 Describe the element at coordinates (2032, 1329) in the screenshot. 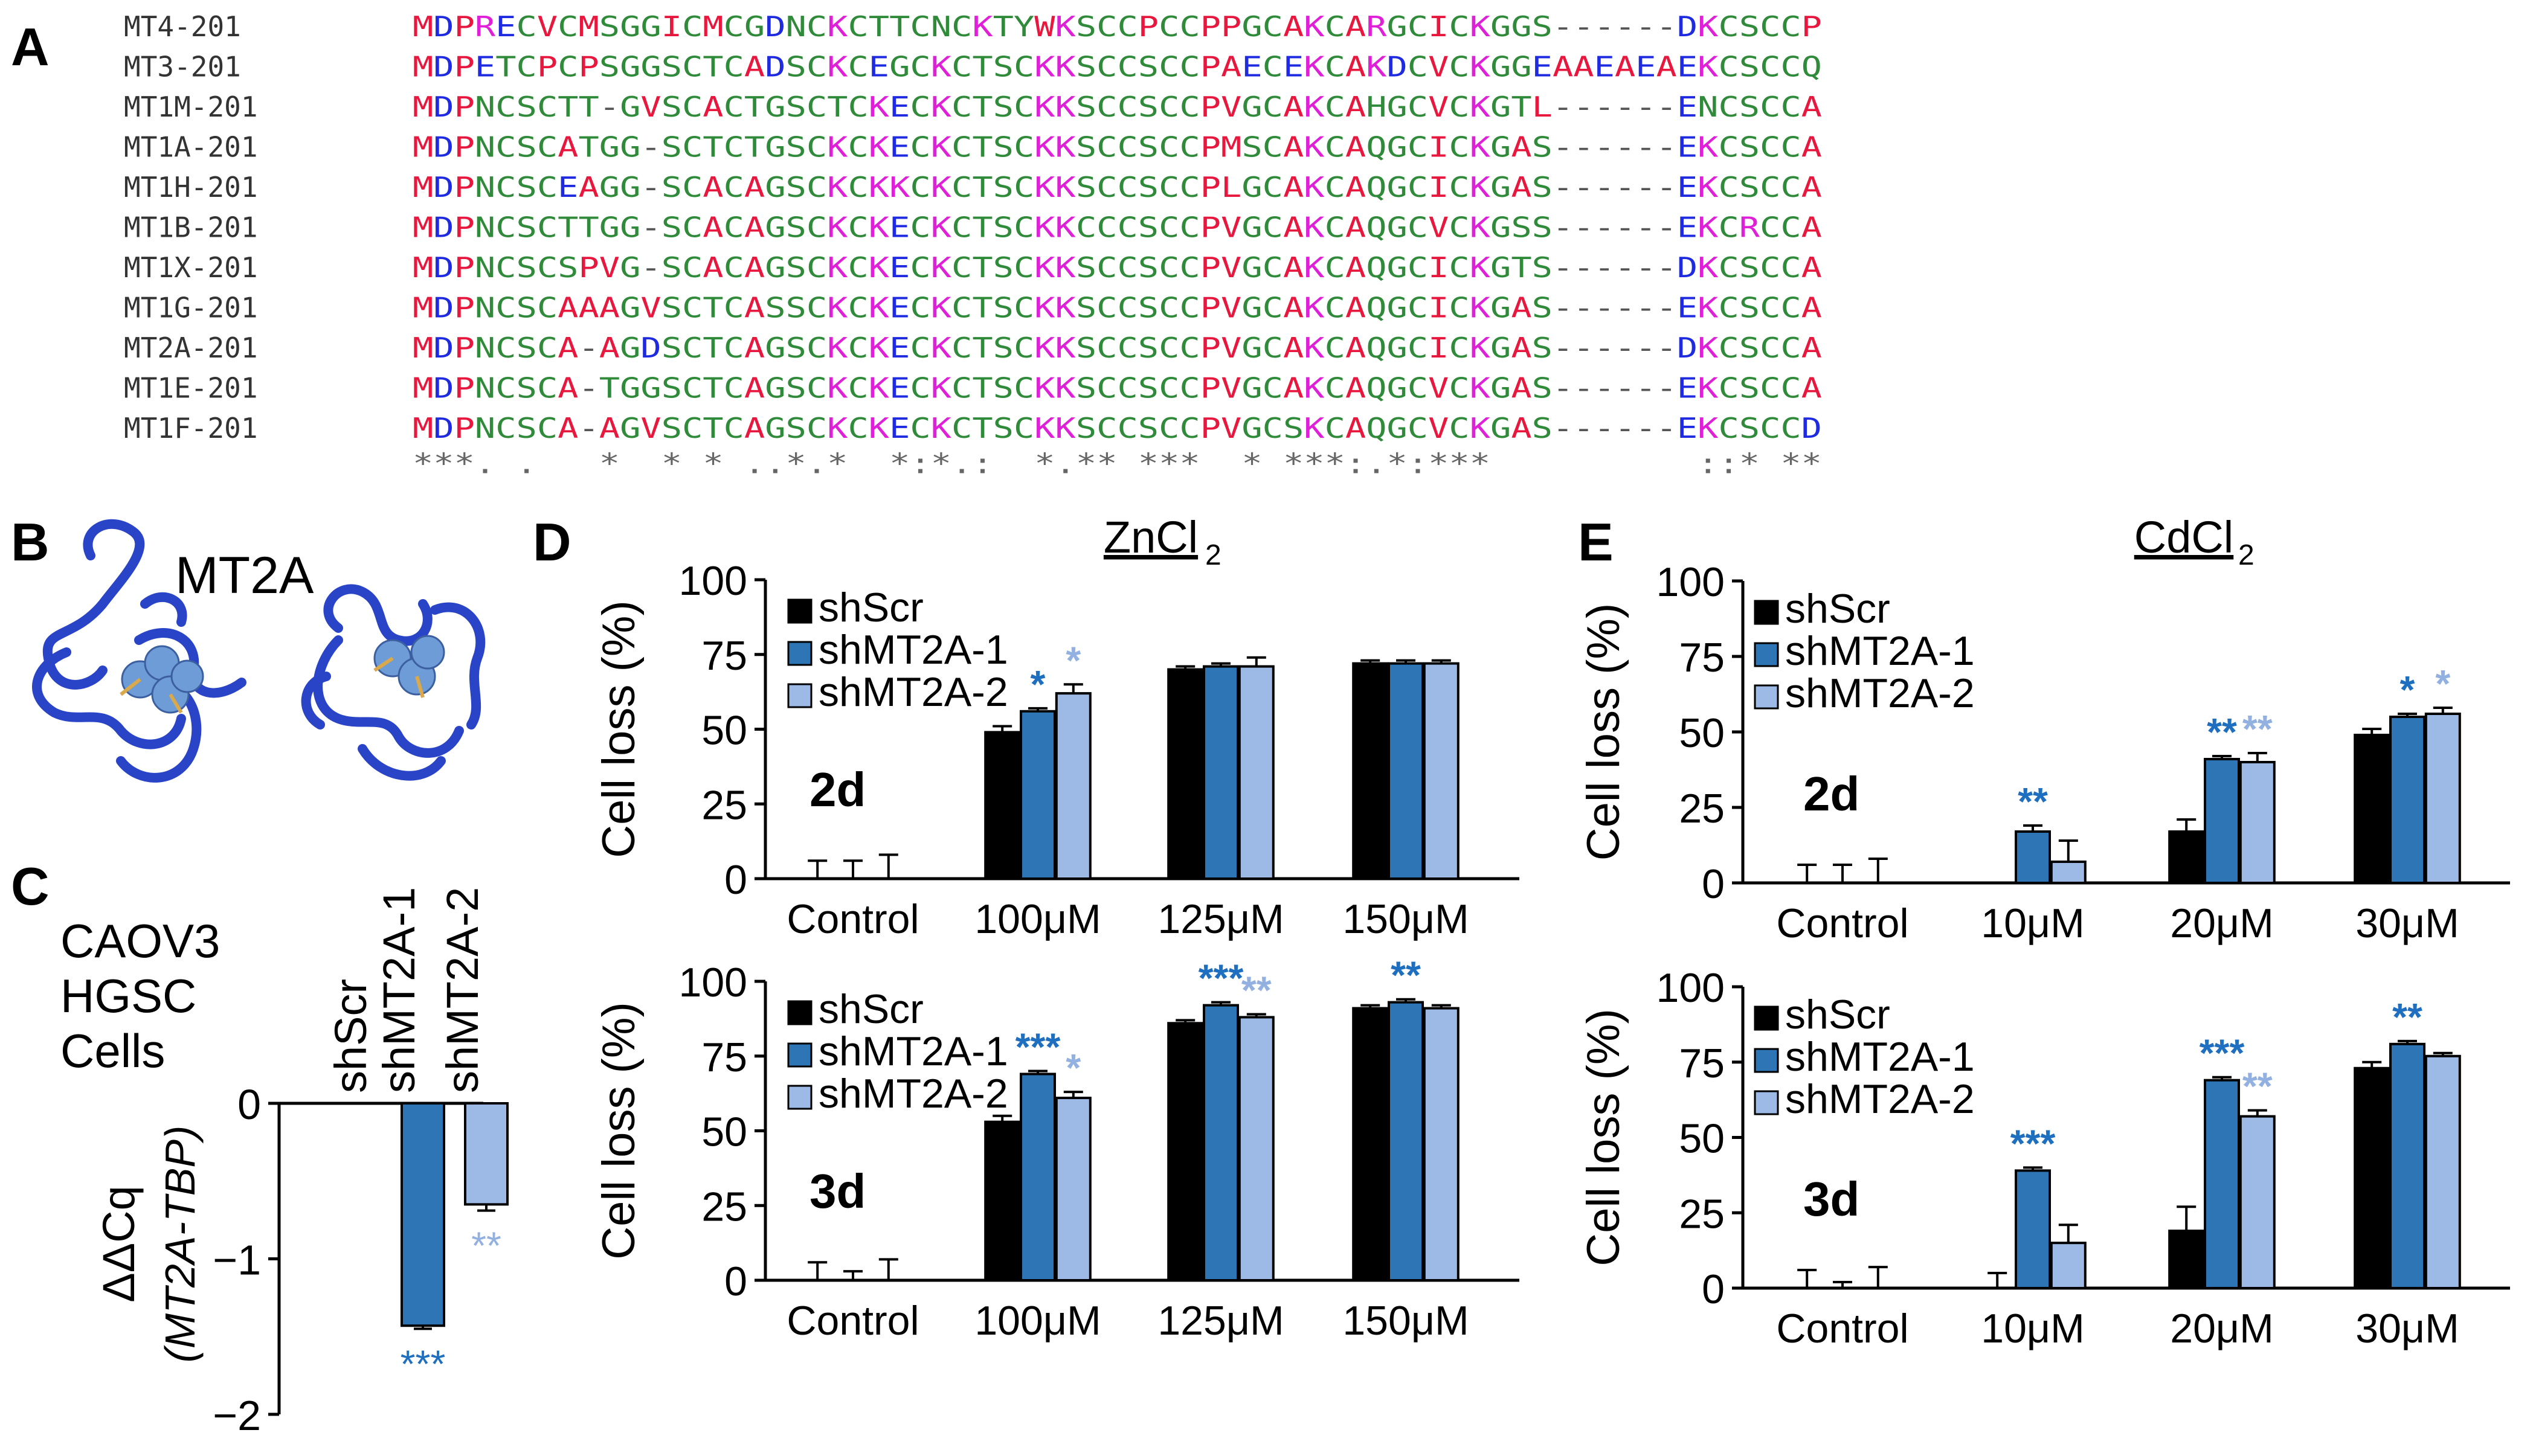

I see `category-label: 10μM` at that location.